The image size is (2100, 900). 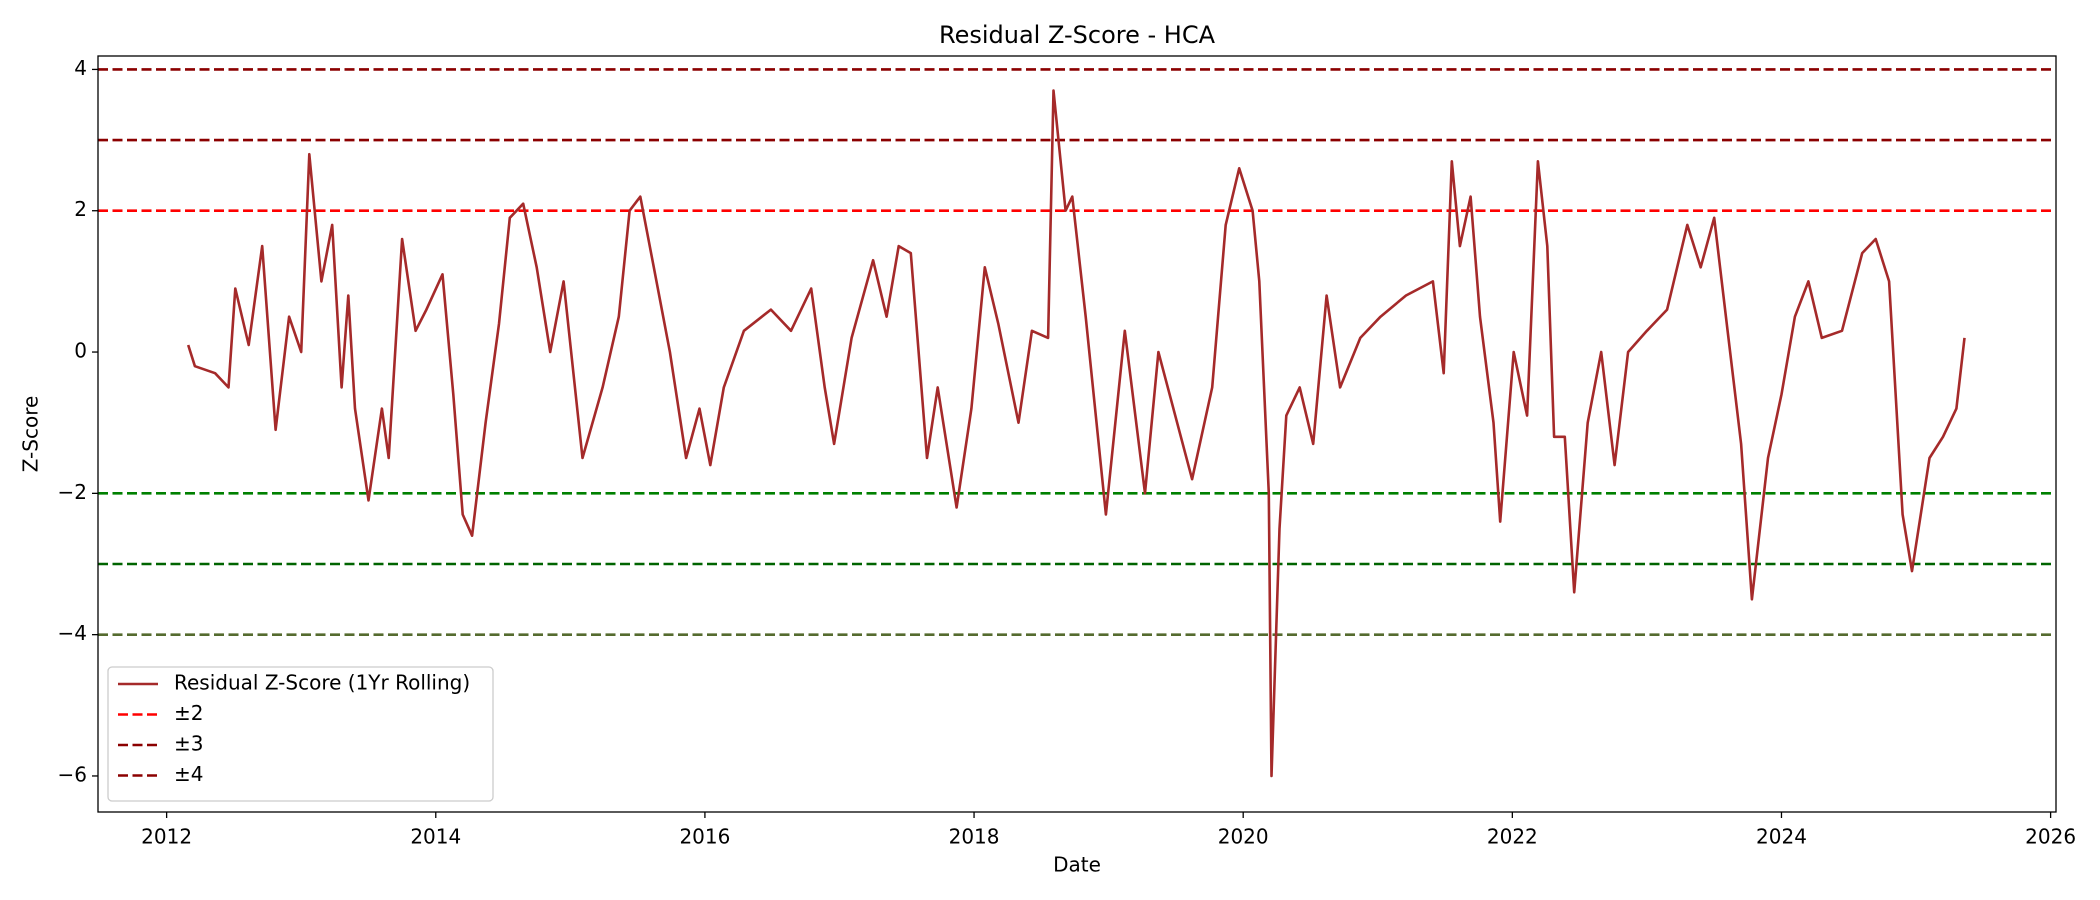 I want to click on x-axis-label: Date, so click(x=1077, y=865).